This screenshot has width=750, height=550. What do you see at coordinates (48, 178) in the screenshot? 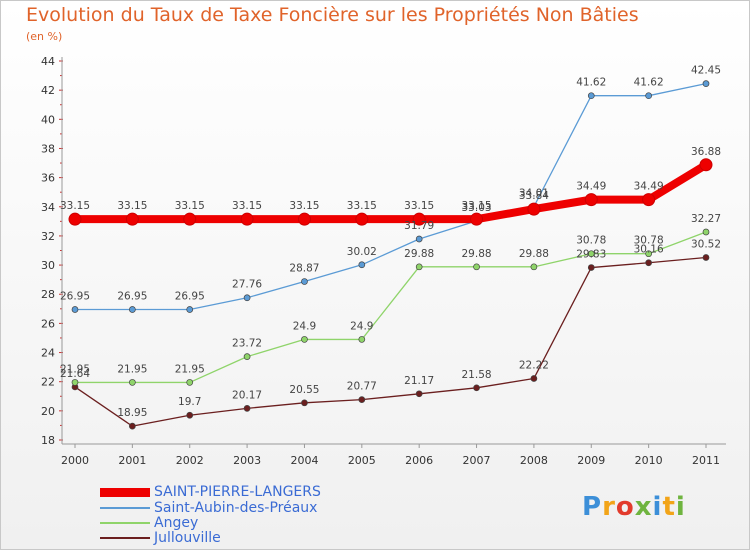
I see `y-tick-label: 36` at bounding box center [48, 178].